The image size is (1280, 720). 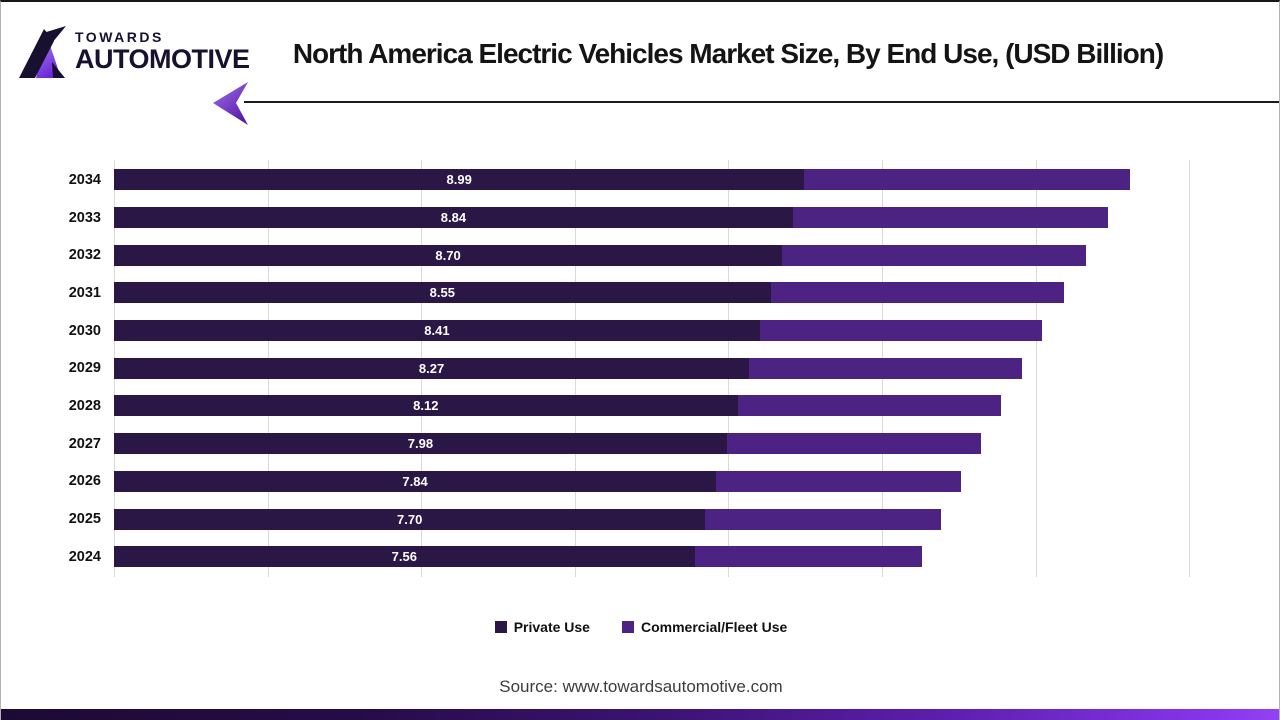 I want to click on bar-value-label: 8.41, so click(x=437, y=331).